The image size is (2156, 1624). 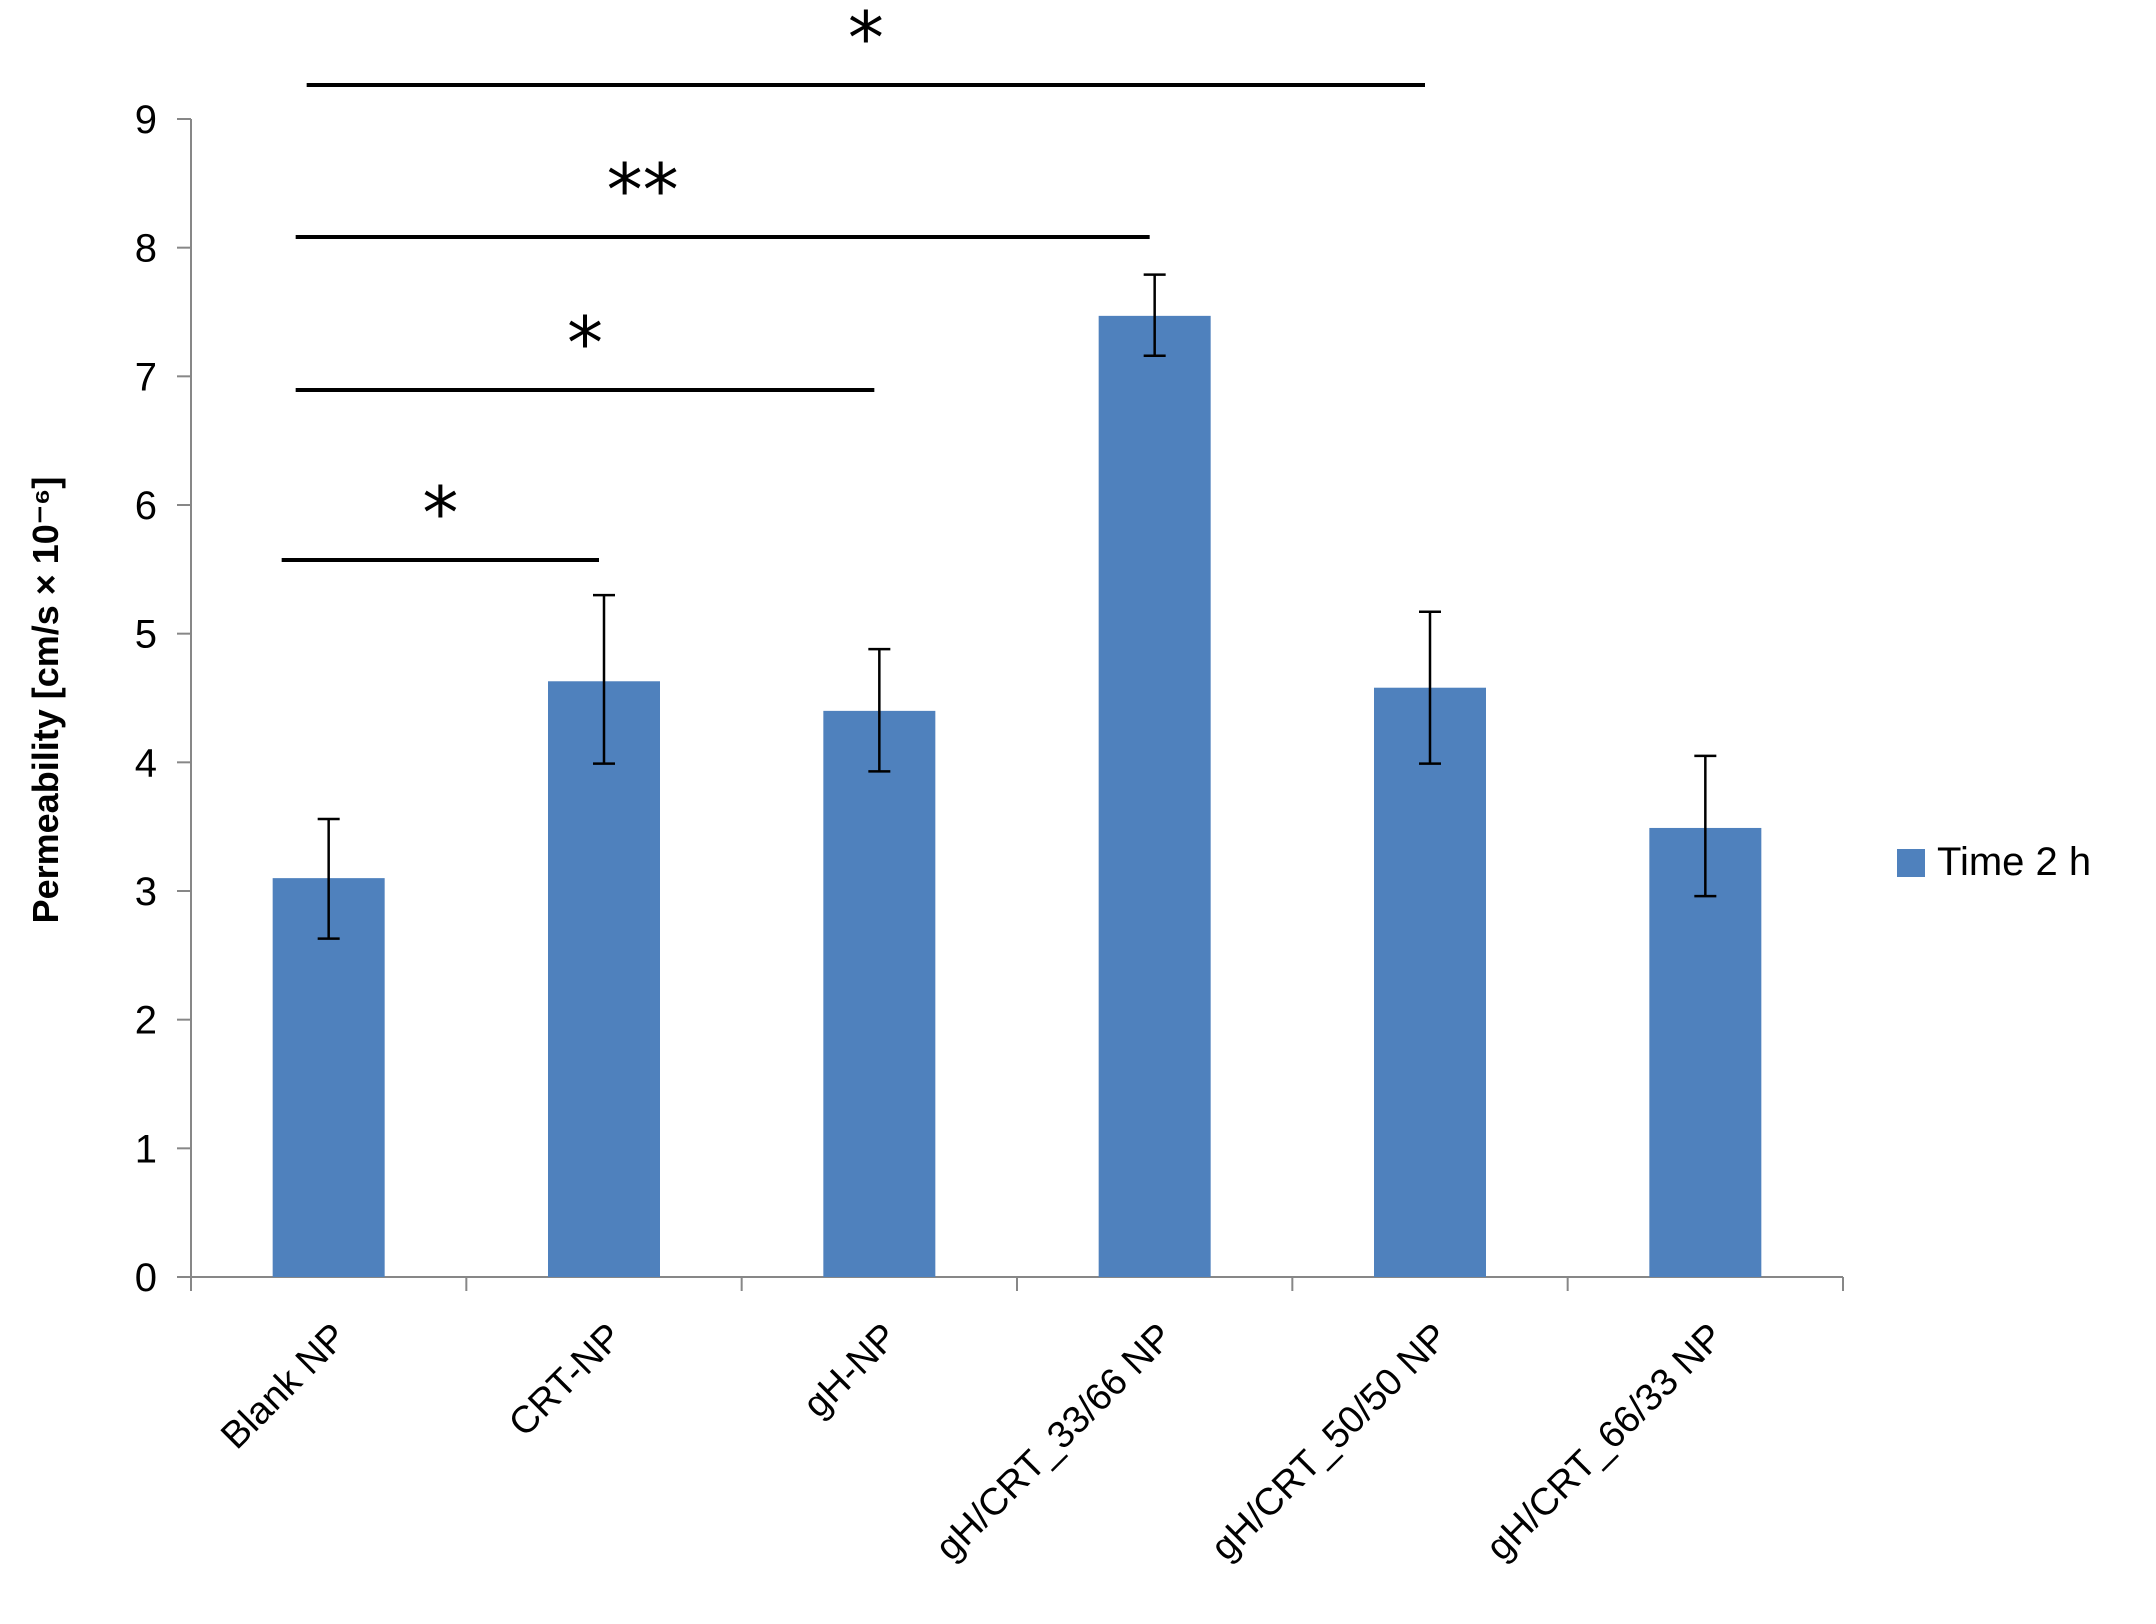 What do you see at coordinates (146, 1278) in the screenshot?
I see `y-tick-label-0: 0` at bounding box center [146, 1278].